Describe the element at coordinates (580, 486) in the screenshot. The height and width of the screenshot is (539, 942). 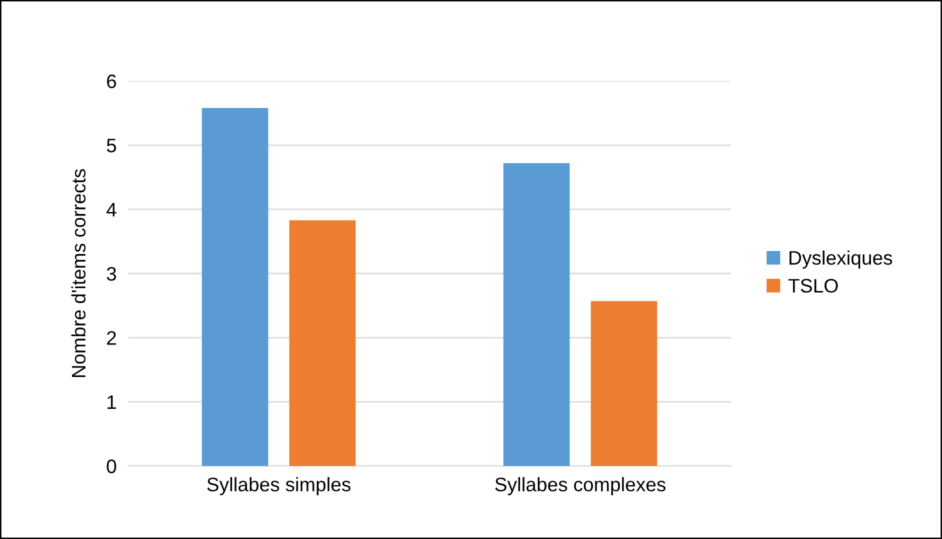
I see `x-tick-label: Syllabes complexes` at that location.